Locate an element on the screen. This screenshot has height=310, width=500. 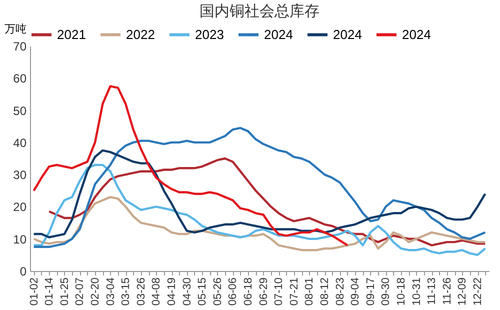
x-tick-label: 09-30 is located at coordinates (386, 292).